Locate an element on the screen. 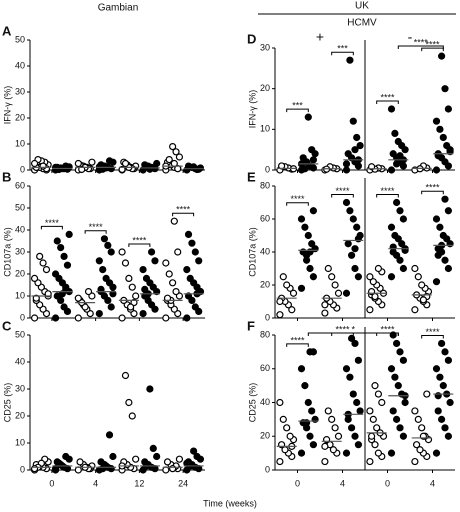  y-tick-label: 60 is located at coordinates (265, 368).